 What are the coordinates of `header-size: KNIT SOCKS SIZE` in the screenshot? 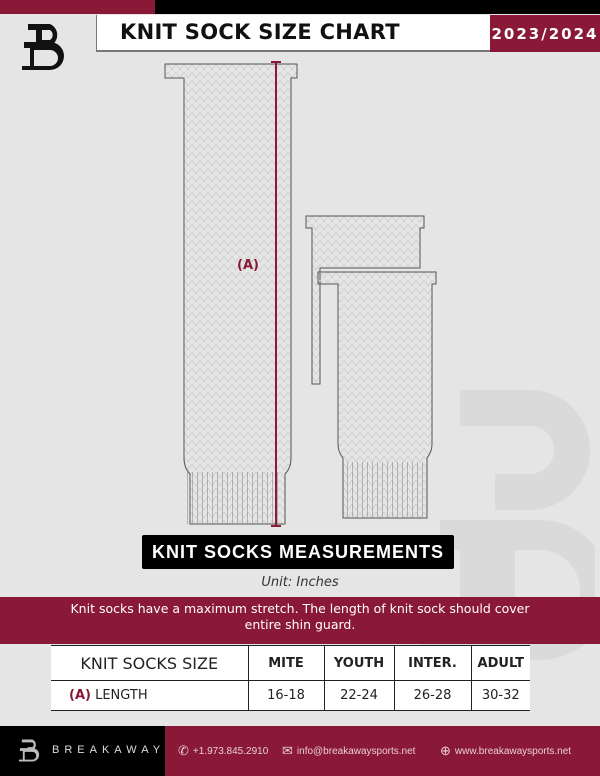 It's located at (150, 663).